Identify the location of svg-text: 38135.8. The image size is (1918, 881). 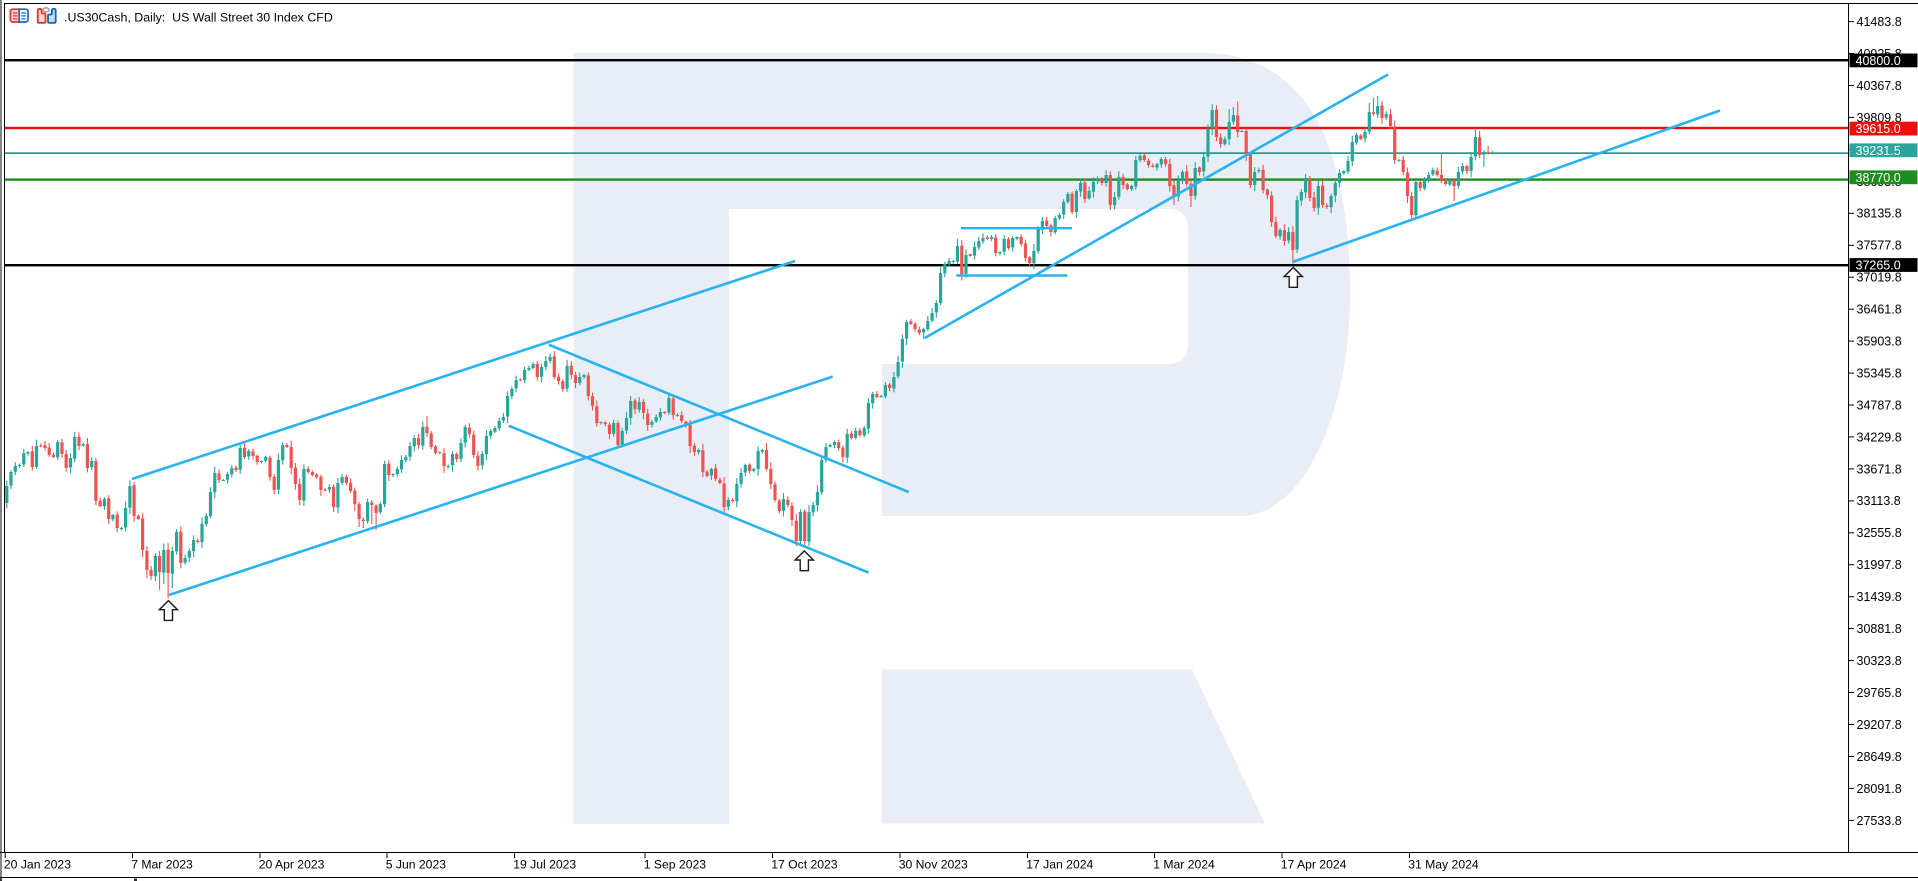
(1879, 214).